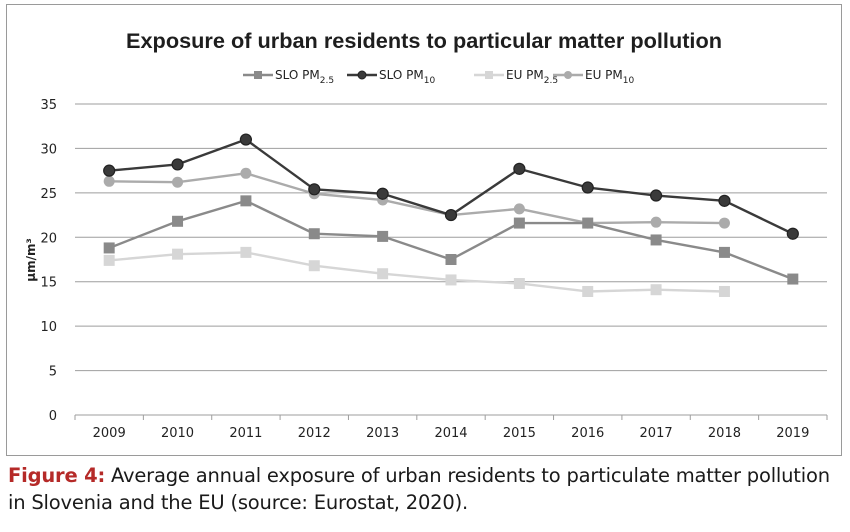 The width and height of the screenshot is (850, 532). Describe the element at coordinates (48, 105) in the screenshot. I see `y-tick-label: 35` at that location.